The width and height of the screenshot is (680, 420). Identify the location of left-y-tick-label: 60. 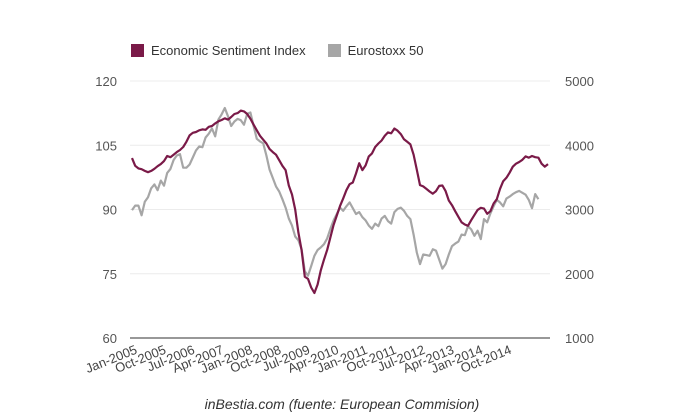
(110, 338).